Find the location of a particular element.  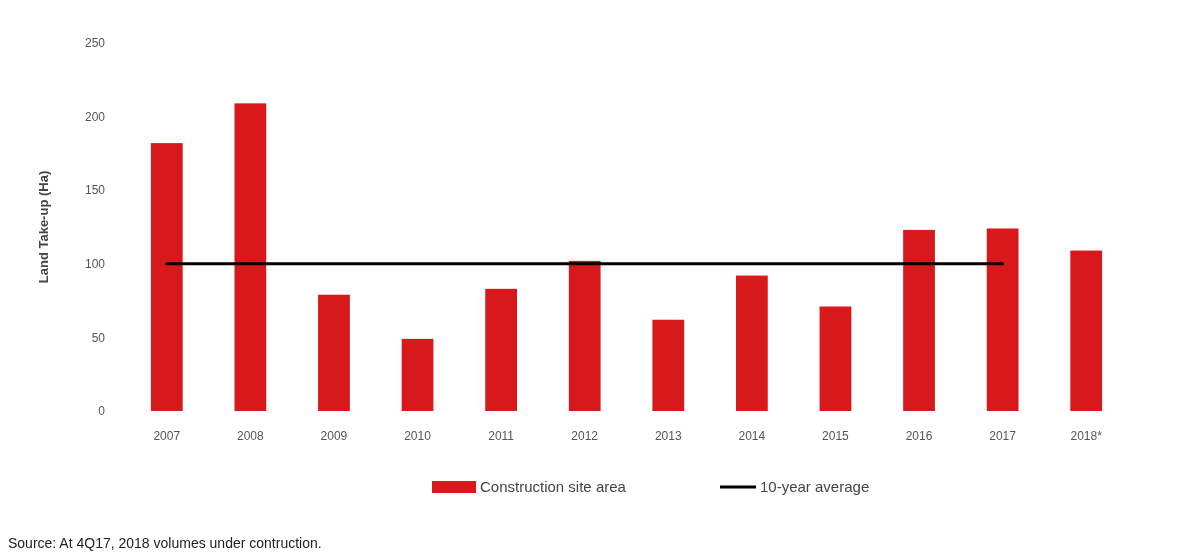

y-tick-label: 100 is located at coordinates (95, 264).